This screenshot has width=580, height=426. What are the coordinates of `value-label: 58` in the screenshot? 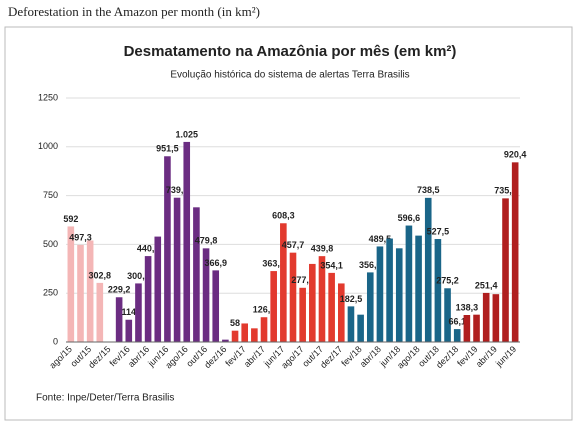 It's located at (235, 323).